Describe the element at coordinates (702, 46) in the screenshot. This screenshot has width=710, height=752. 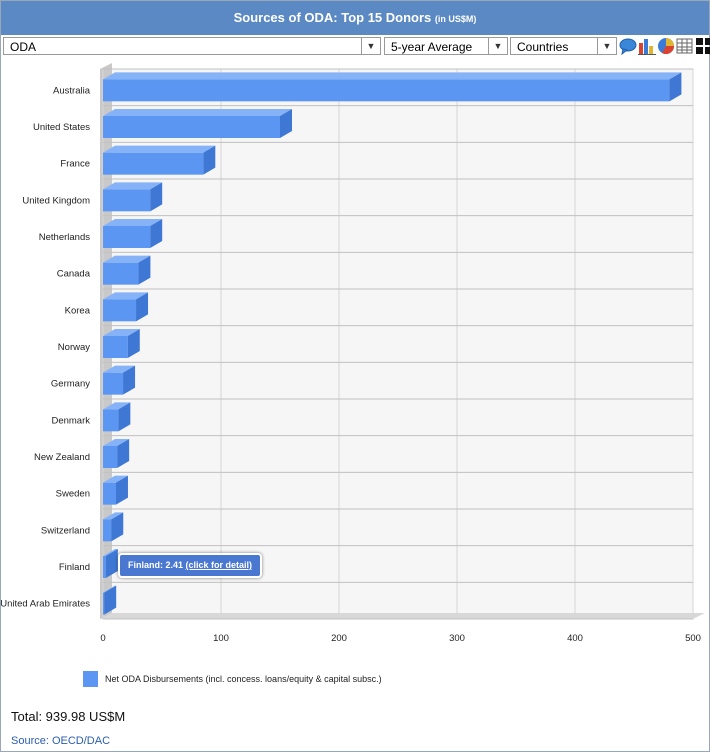
I see `grid-view-icon` at that location.